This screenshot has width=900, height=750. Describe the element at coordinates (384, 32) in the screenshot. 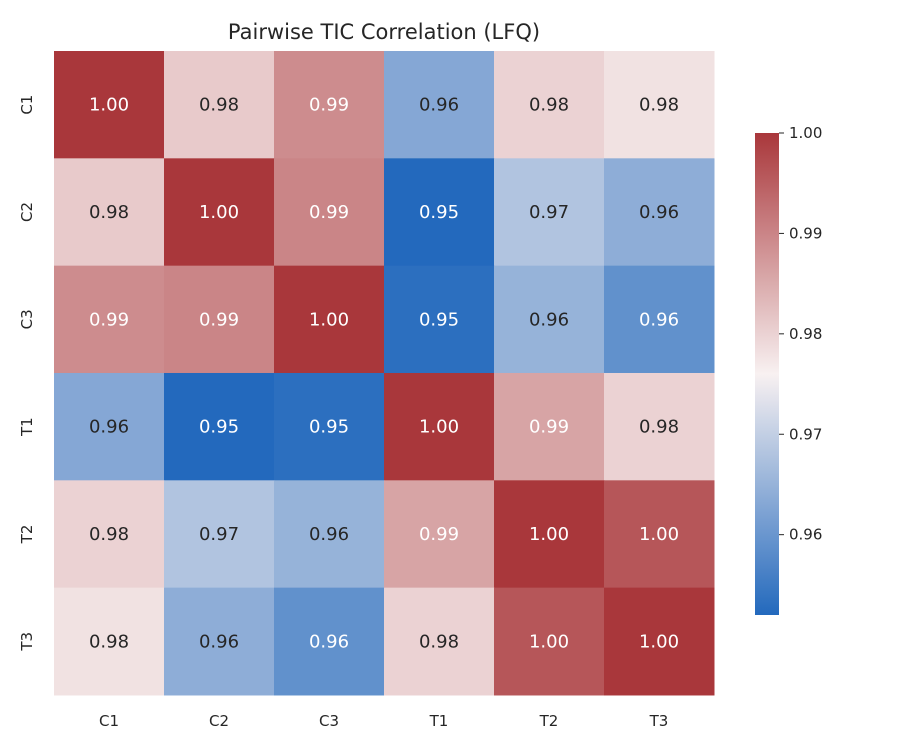

I see `chart-title: Pairwise TIC Correlation (LFQ)` at that location.